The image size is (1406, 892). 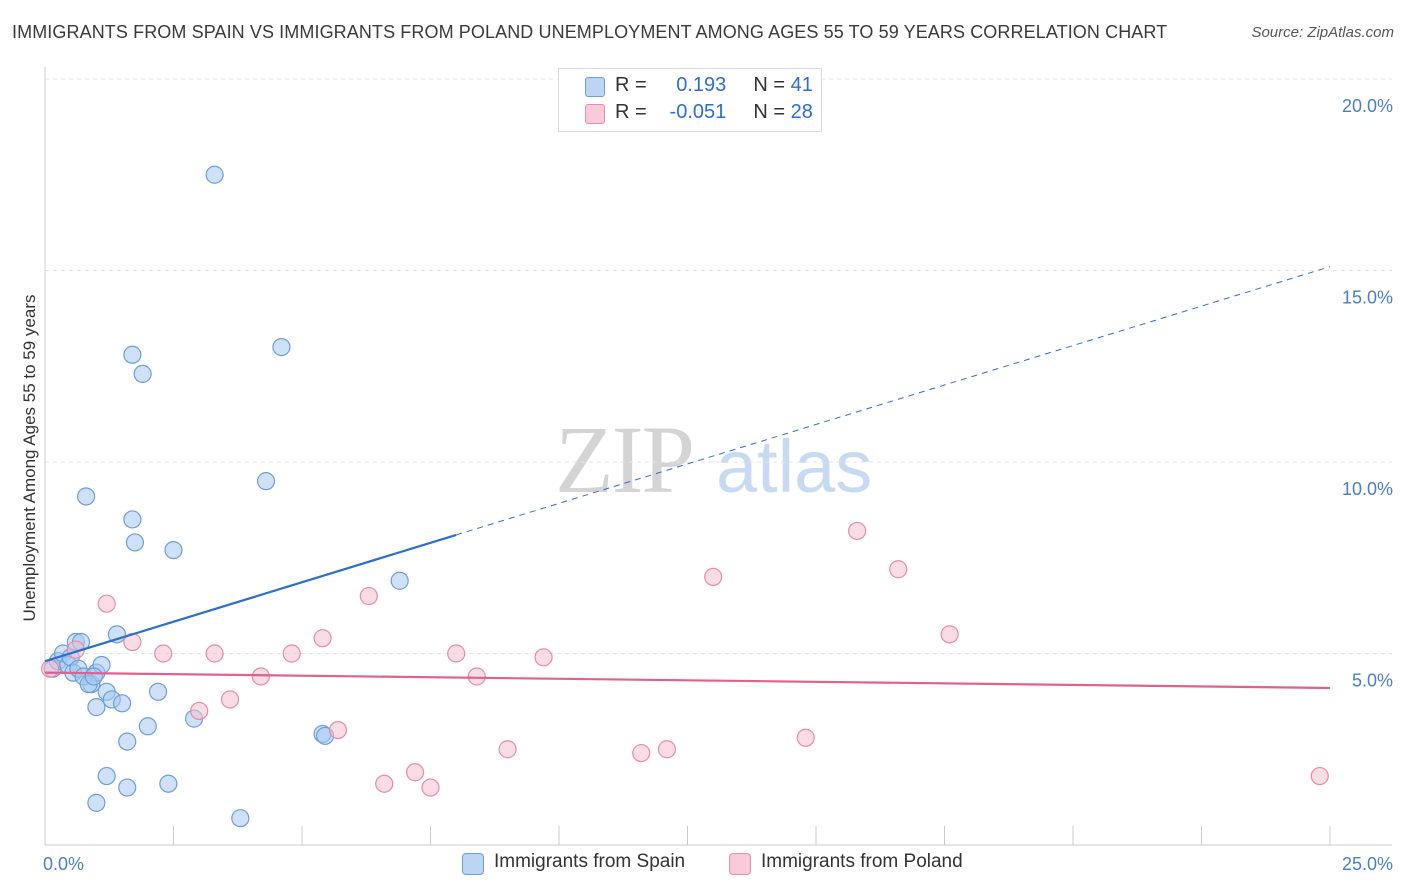 I want to click on watermark-zip: ZIP, so click(x=624, y=459).